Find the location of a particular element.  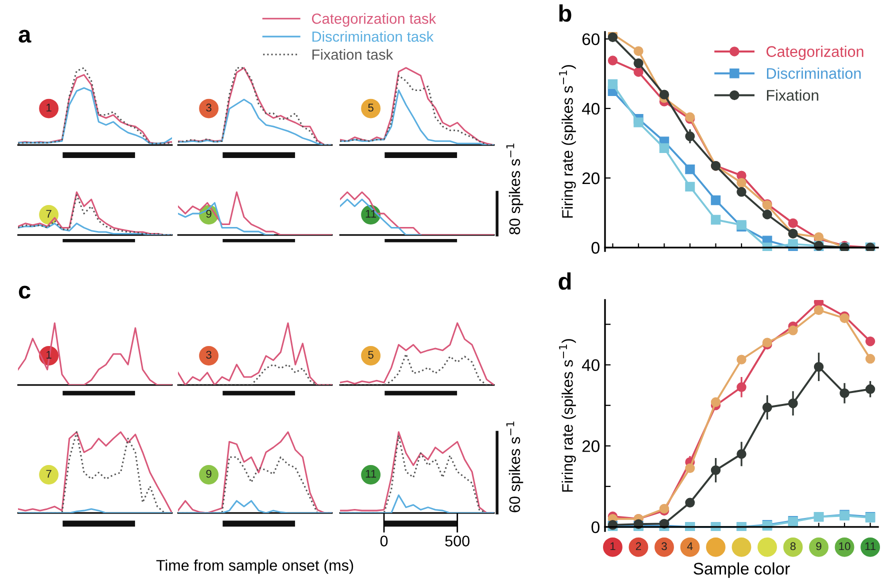

x-tick-label: 1 is located at coordinates (613, 546).